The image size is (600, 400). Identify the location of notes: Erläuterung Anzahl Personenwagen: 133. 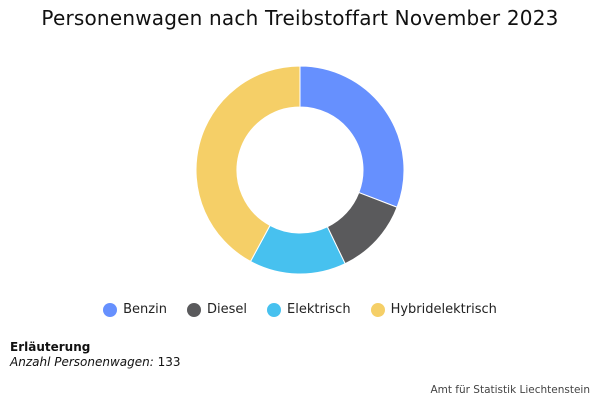
(95, 355).